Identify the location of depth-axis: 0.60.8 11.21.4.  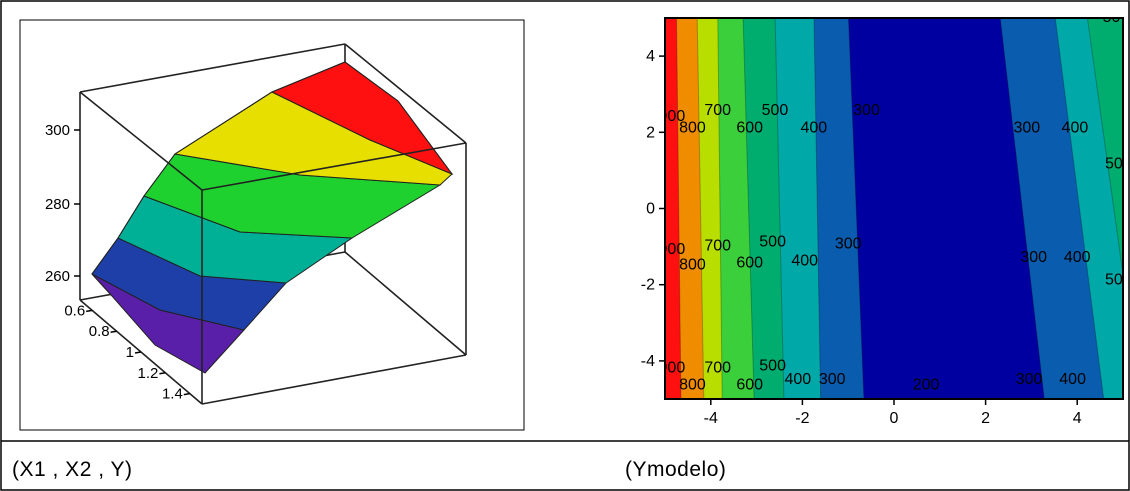
(127, 352).